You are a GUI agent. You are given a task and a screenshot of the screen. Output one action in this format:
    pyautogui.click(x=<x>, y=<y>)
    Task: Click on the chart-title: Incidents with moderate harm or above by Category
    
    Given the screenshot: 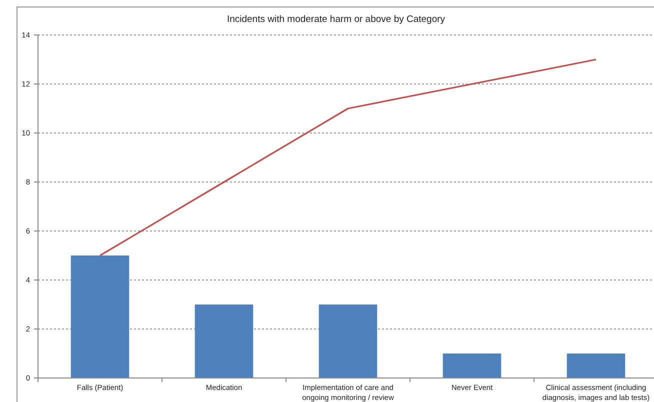 What is the action you would take?
    pyautogui.click(x=336, y=19)
    